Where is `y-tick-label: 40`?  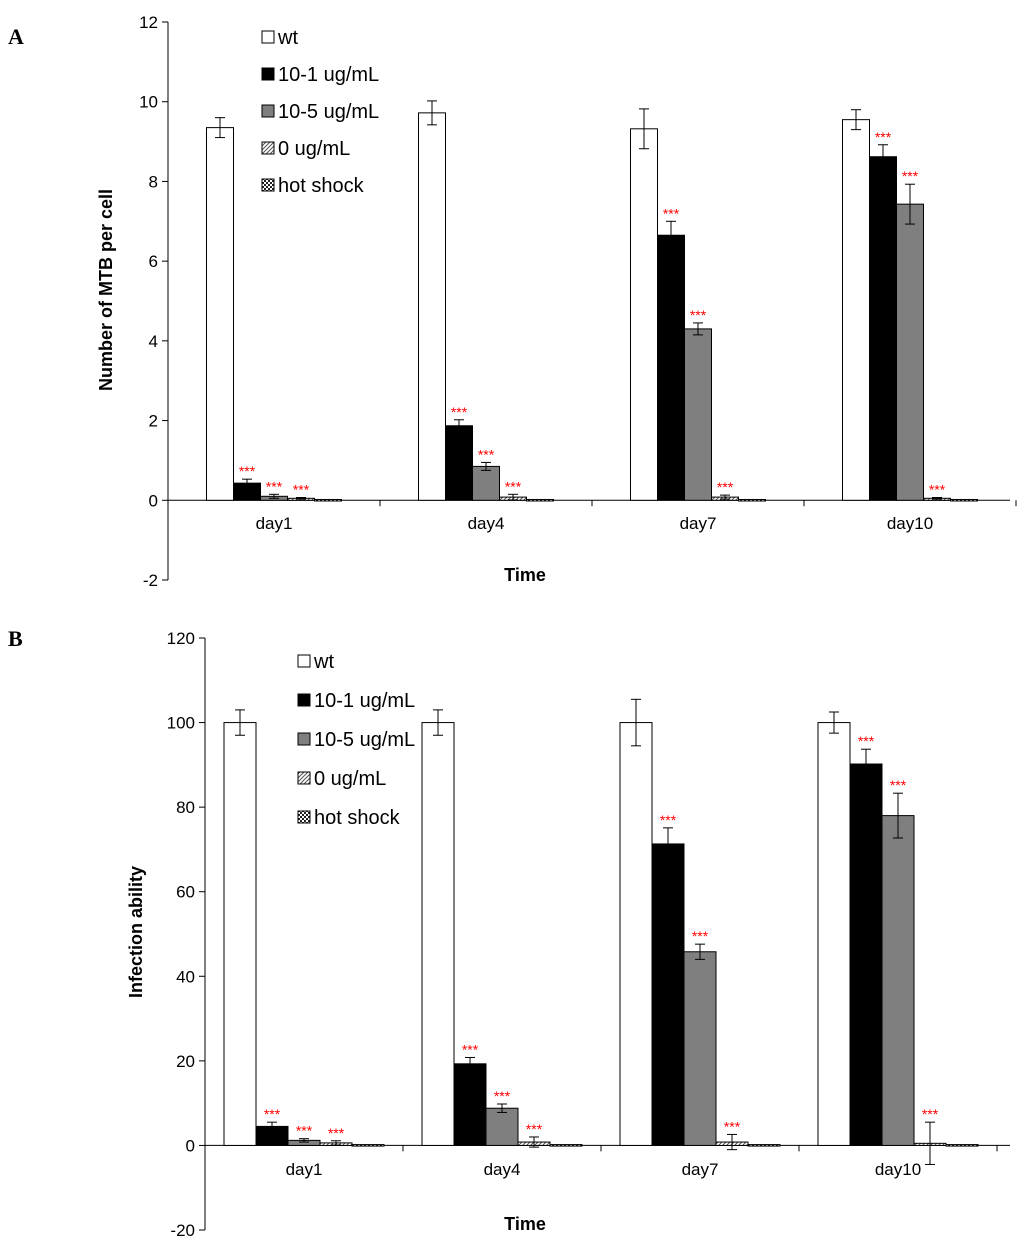
y-tick-label: 40 is located at coordinates (185, 976).